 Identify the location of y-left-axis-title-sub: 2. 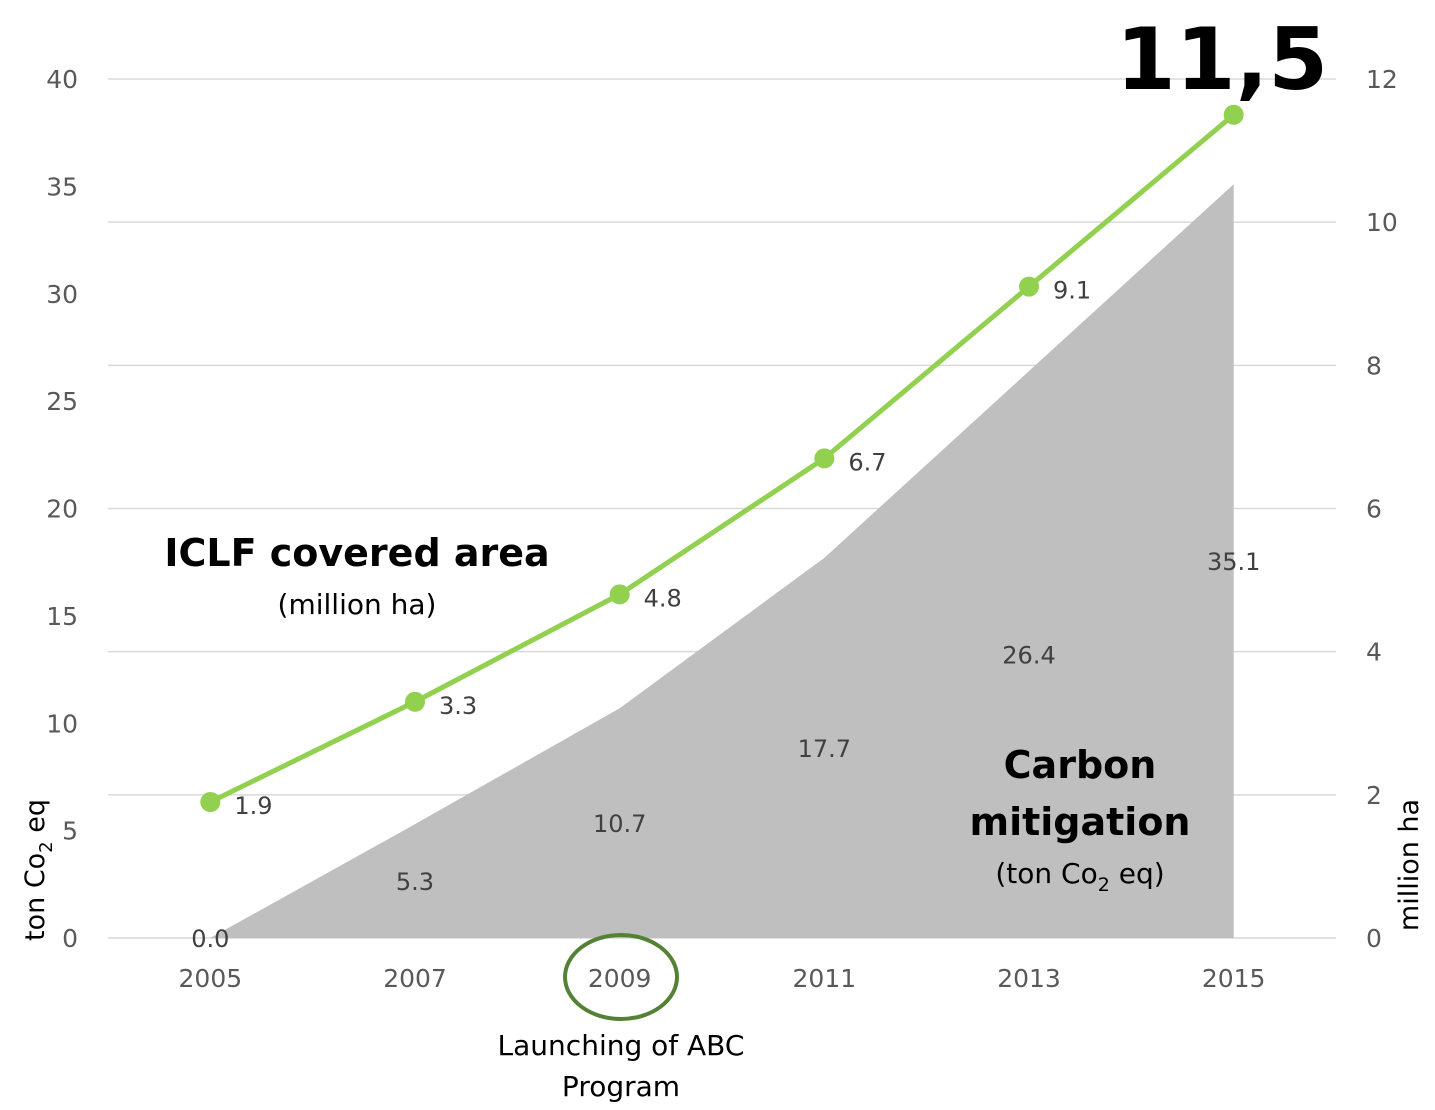
(46, 846).